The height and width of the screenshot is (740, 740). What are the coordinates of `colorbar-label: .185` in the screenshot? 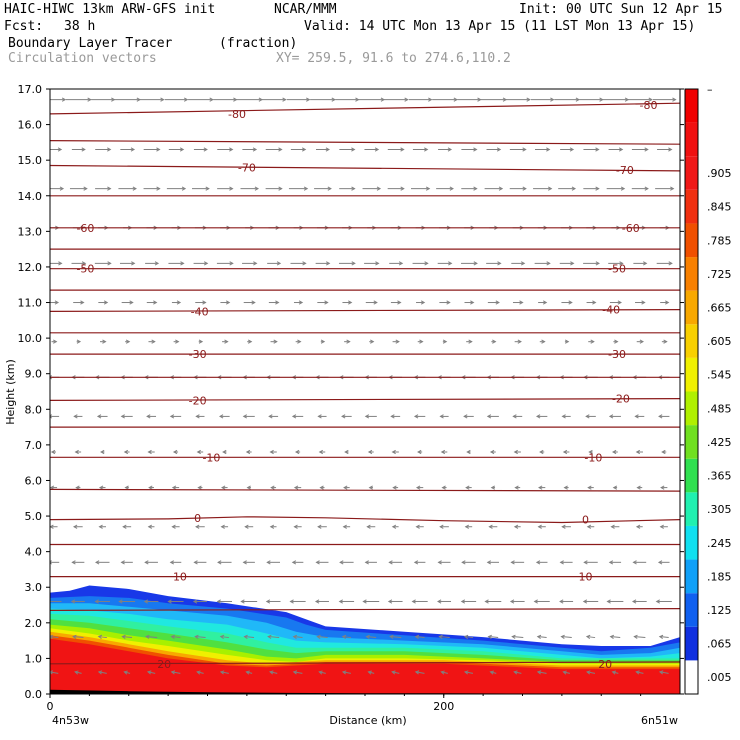 It's located at (719, 576).